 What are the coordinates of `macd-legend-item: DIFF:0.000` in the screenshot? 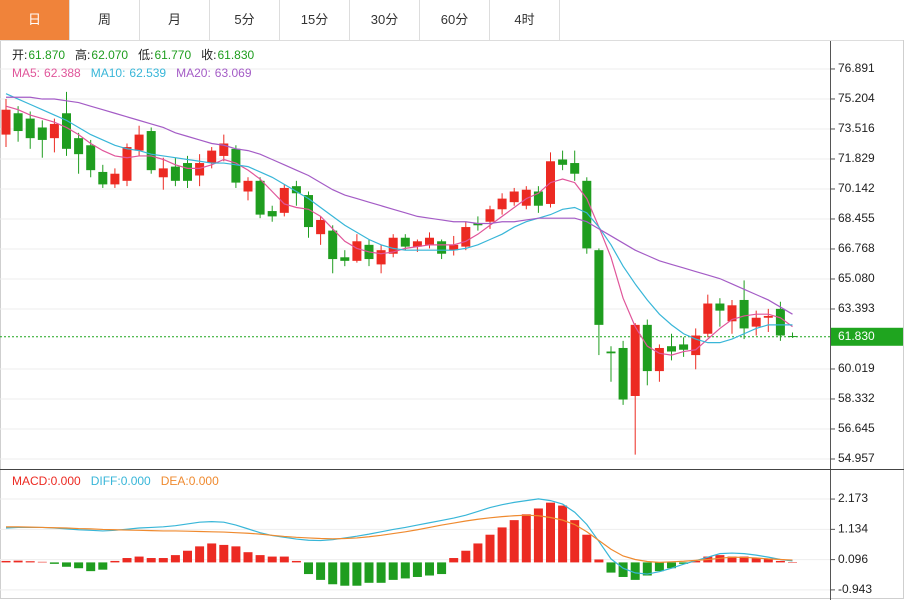 It's located at (121, 481).